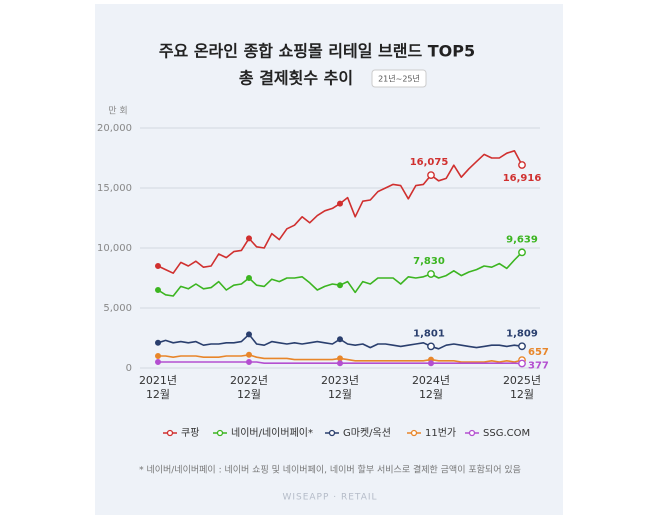 Image resolution: width=658 pixels, height=515 pixels. Describe the element at coordinates (440, 433) in the screenshot. I see `legend-label: 11번가` at that location.